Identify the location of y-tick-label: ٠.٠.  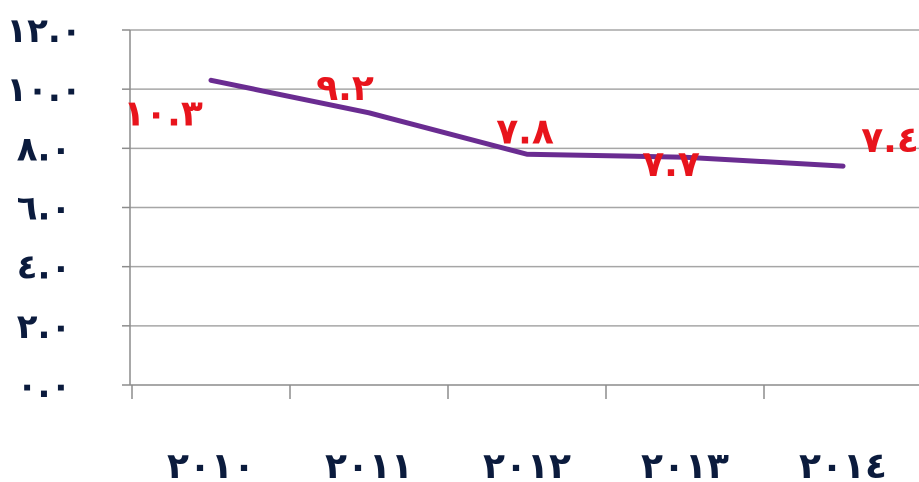
(44, 386).